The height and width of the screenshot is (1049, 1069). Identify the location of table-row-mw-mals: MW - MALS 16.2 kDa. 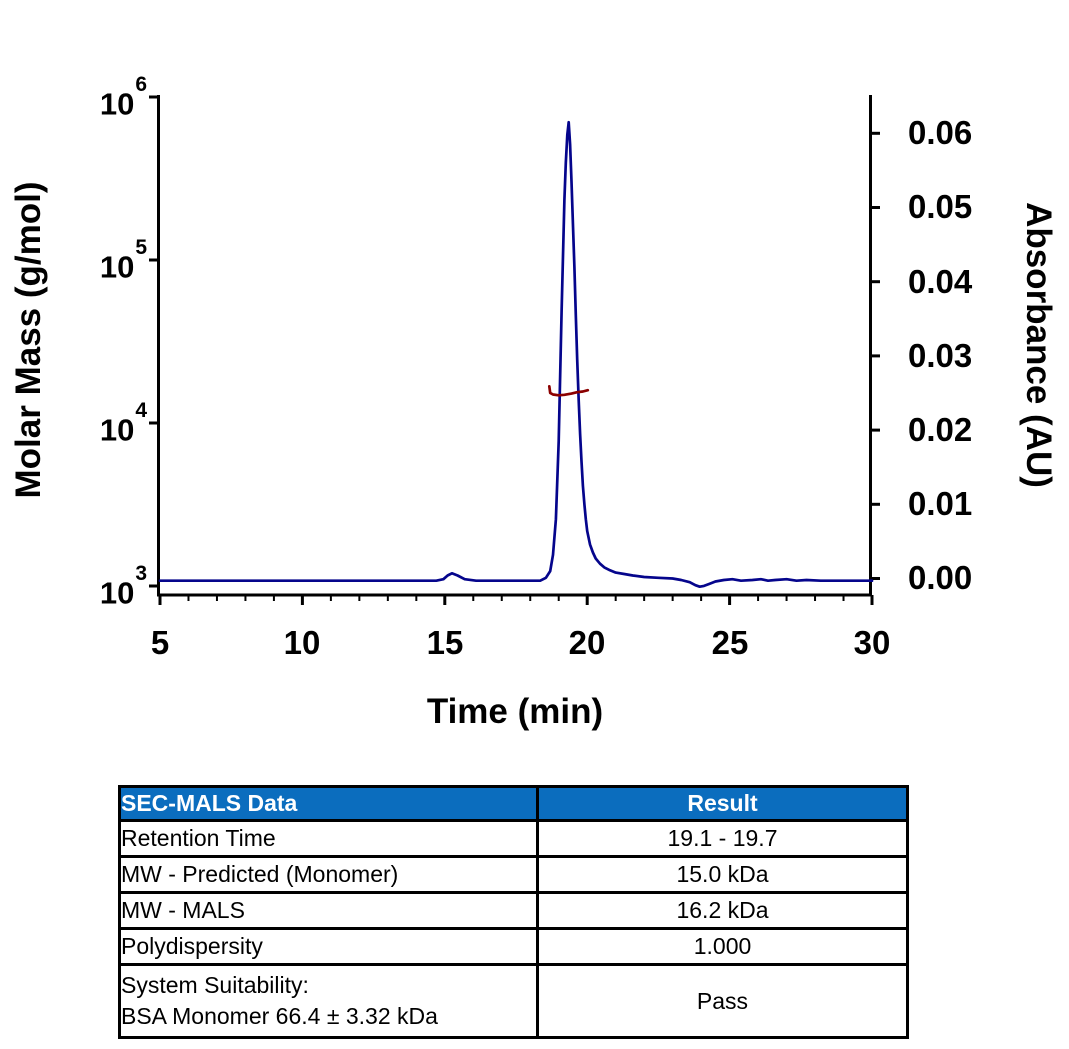
(513, 910).